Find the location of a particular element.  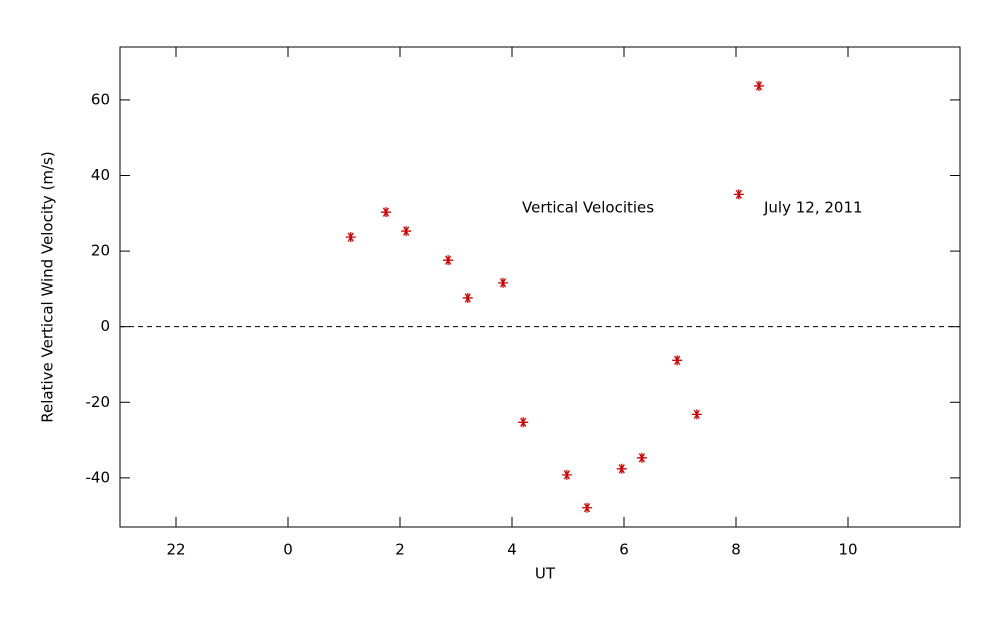

y-tick-label: -40 is located at coordinates (98, 477).